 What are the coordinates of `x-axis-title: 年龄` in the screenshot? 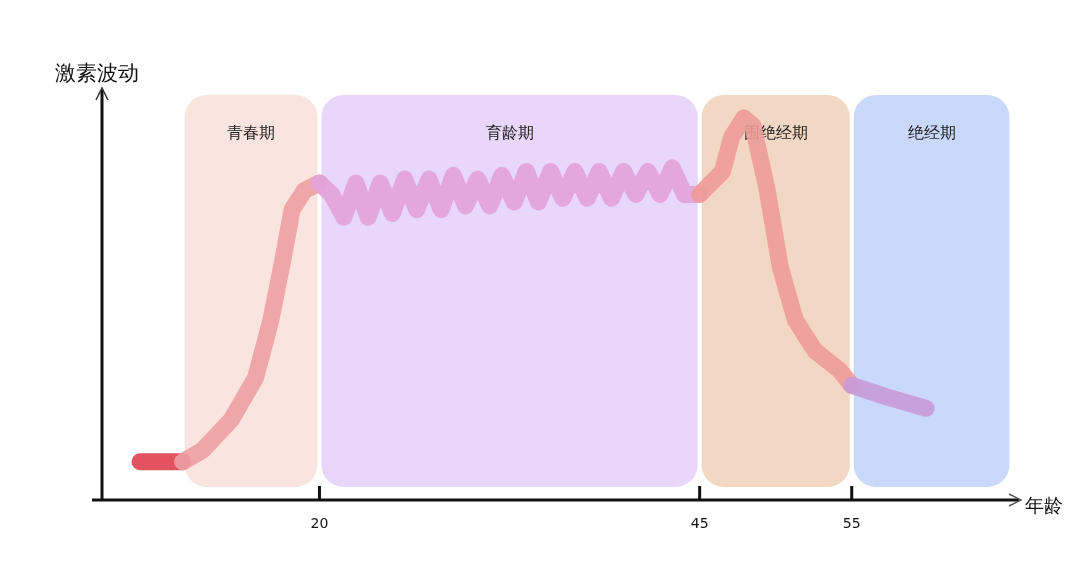 It's located at (1044, 505).